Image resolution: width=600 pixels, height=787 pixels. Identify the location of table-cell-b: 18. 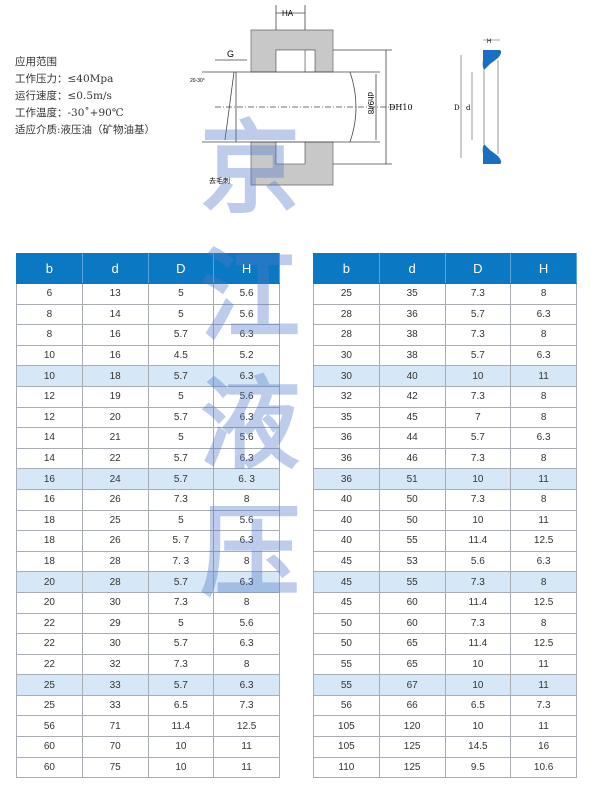
(49, 541).